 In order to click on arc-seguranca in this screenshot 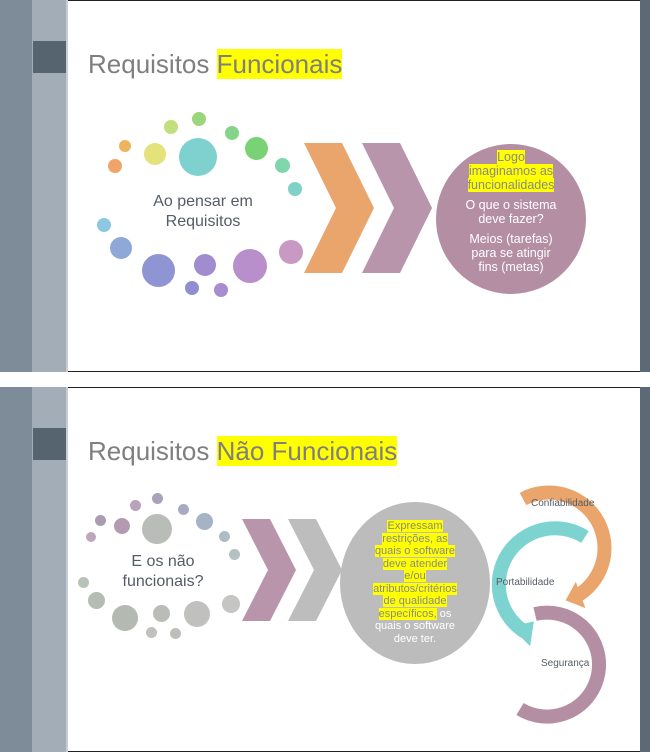, I will do `click(561, 664)`.